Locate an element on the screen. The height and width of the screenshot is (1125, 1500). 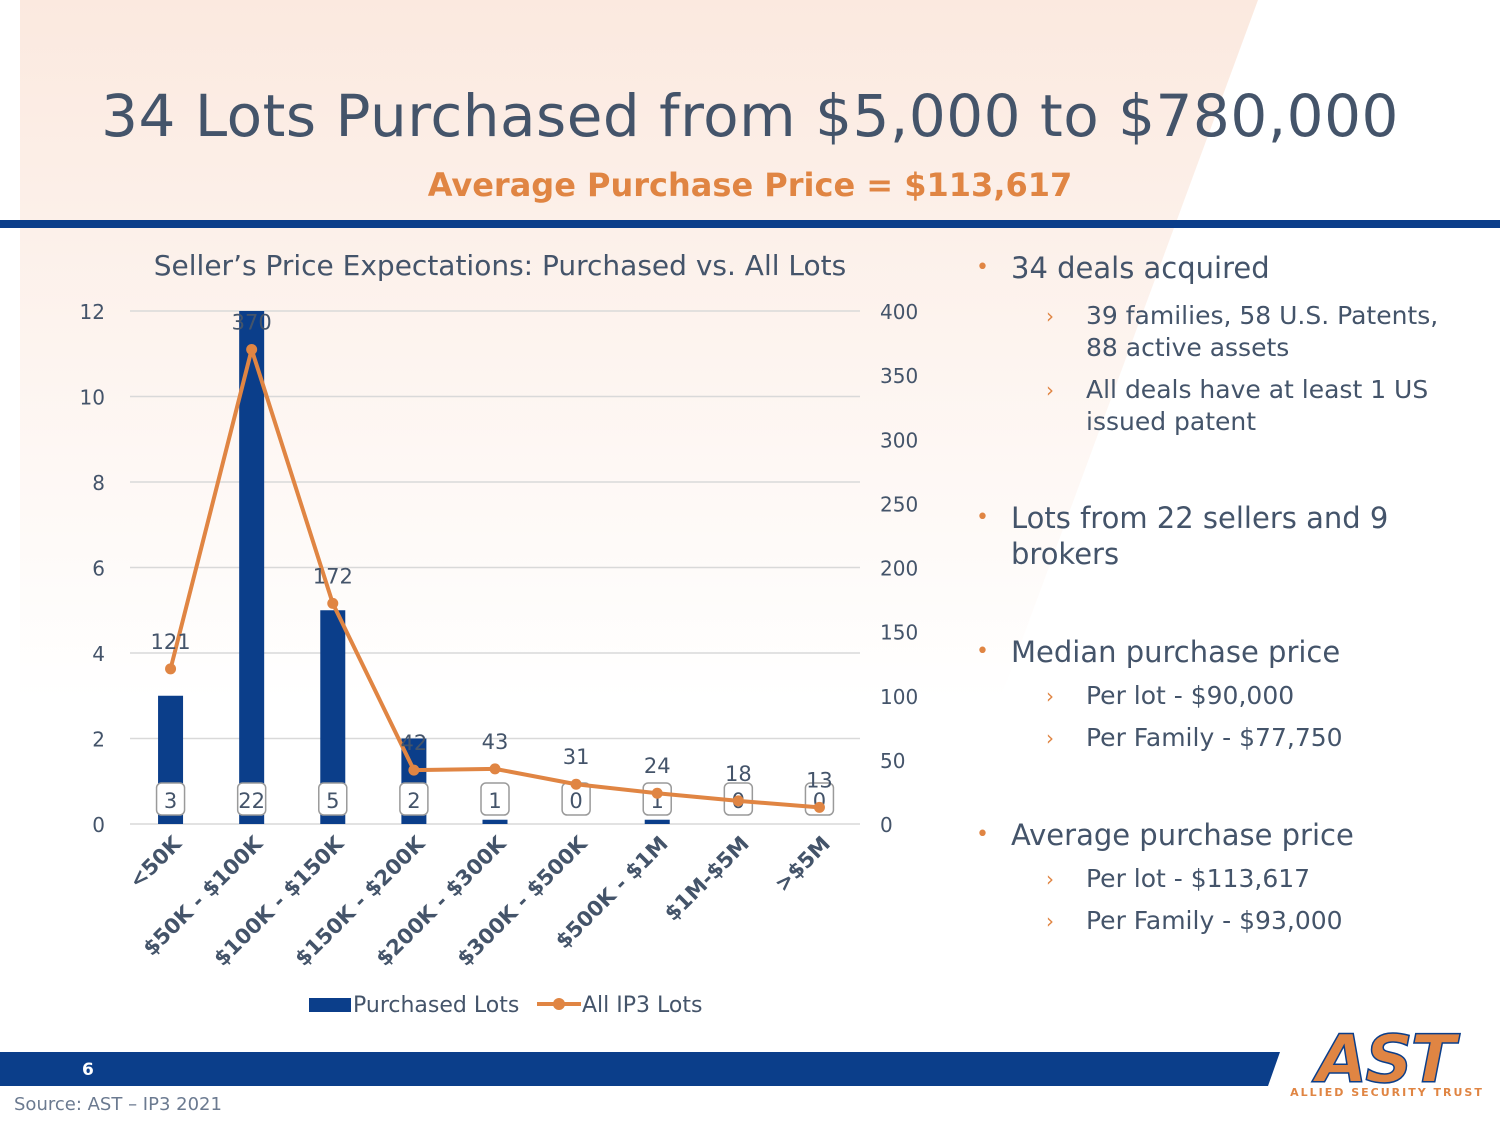
bar-value-label: 22 is located at coordinates (251, 799).